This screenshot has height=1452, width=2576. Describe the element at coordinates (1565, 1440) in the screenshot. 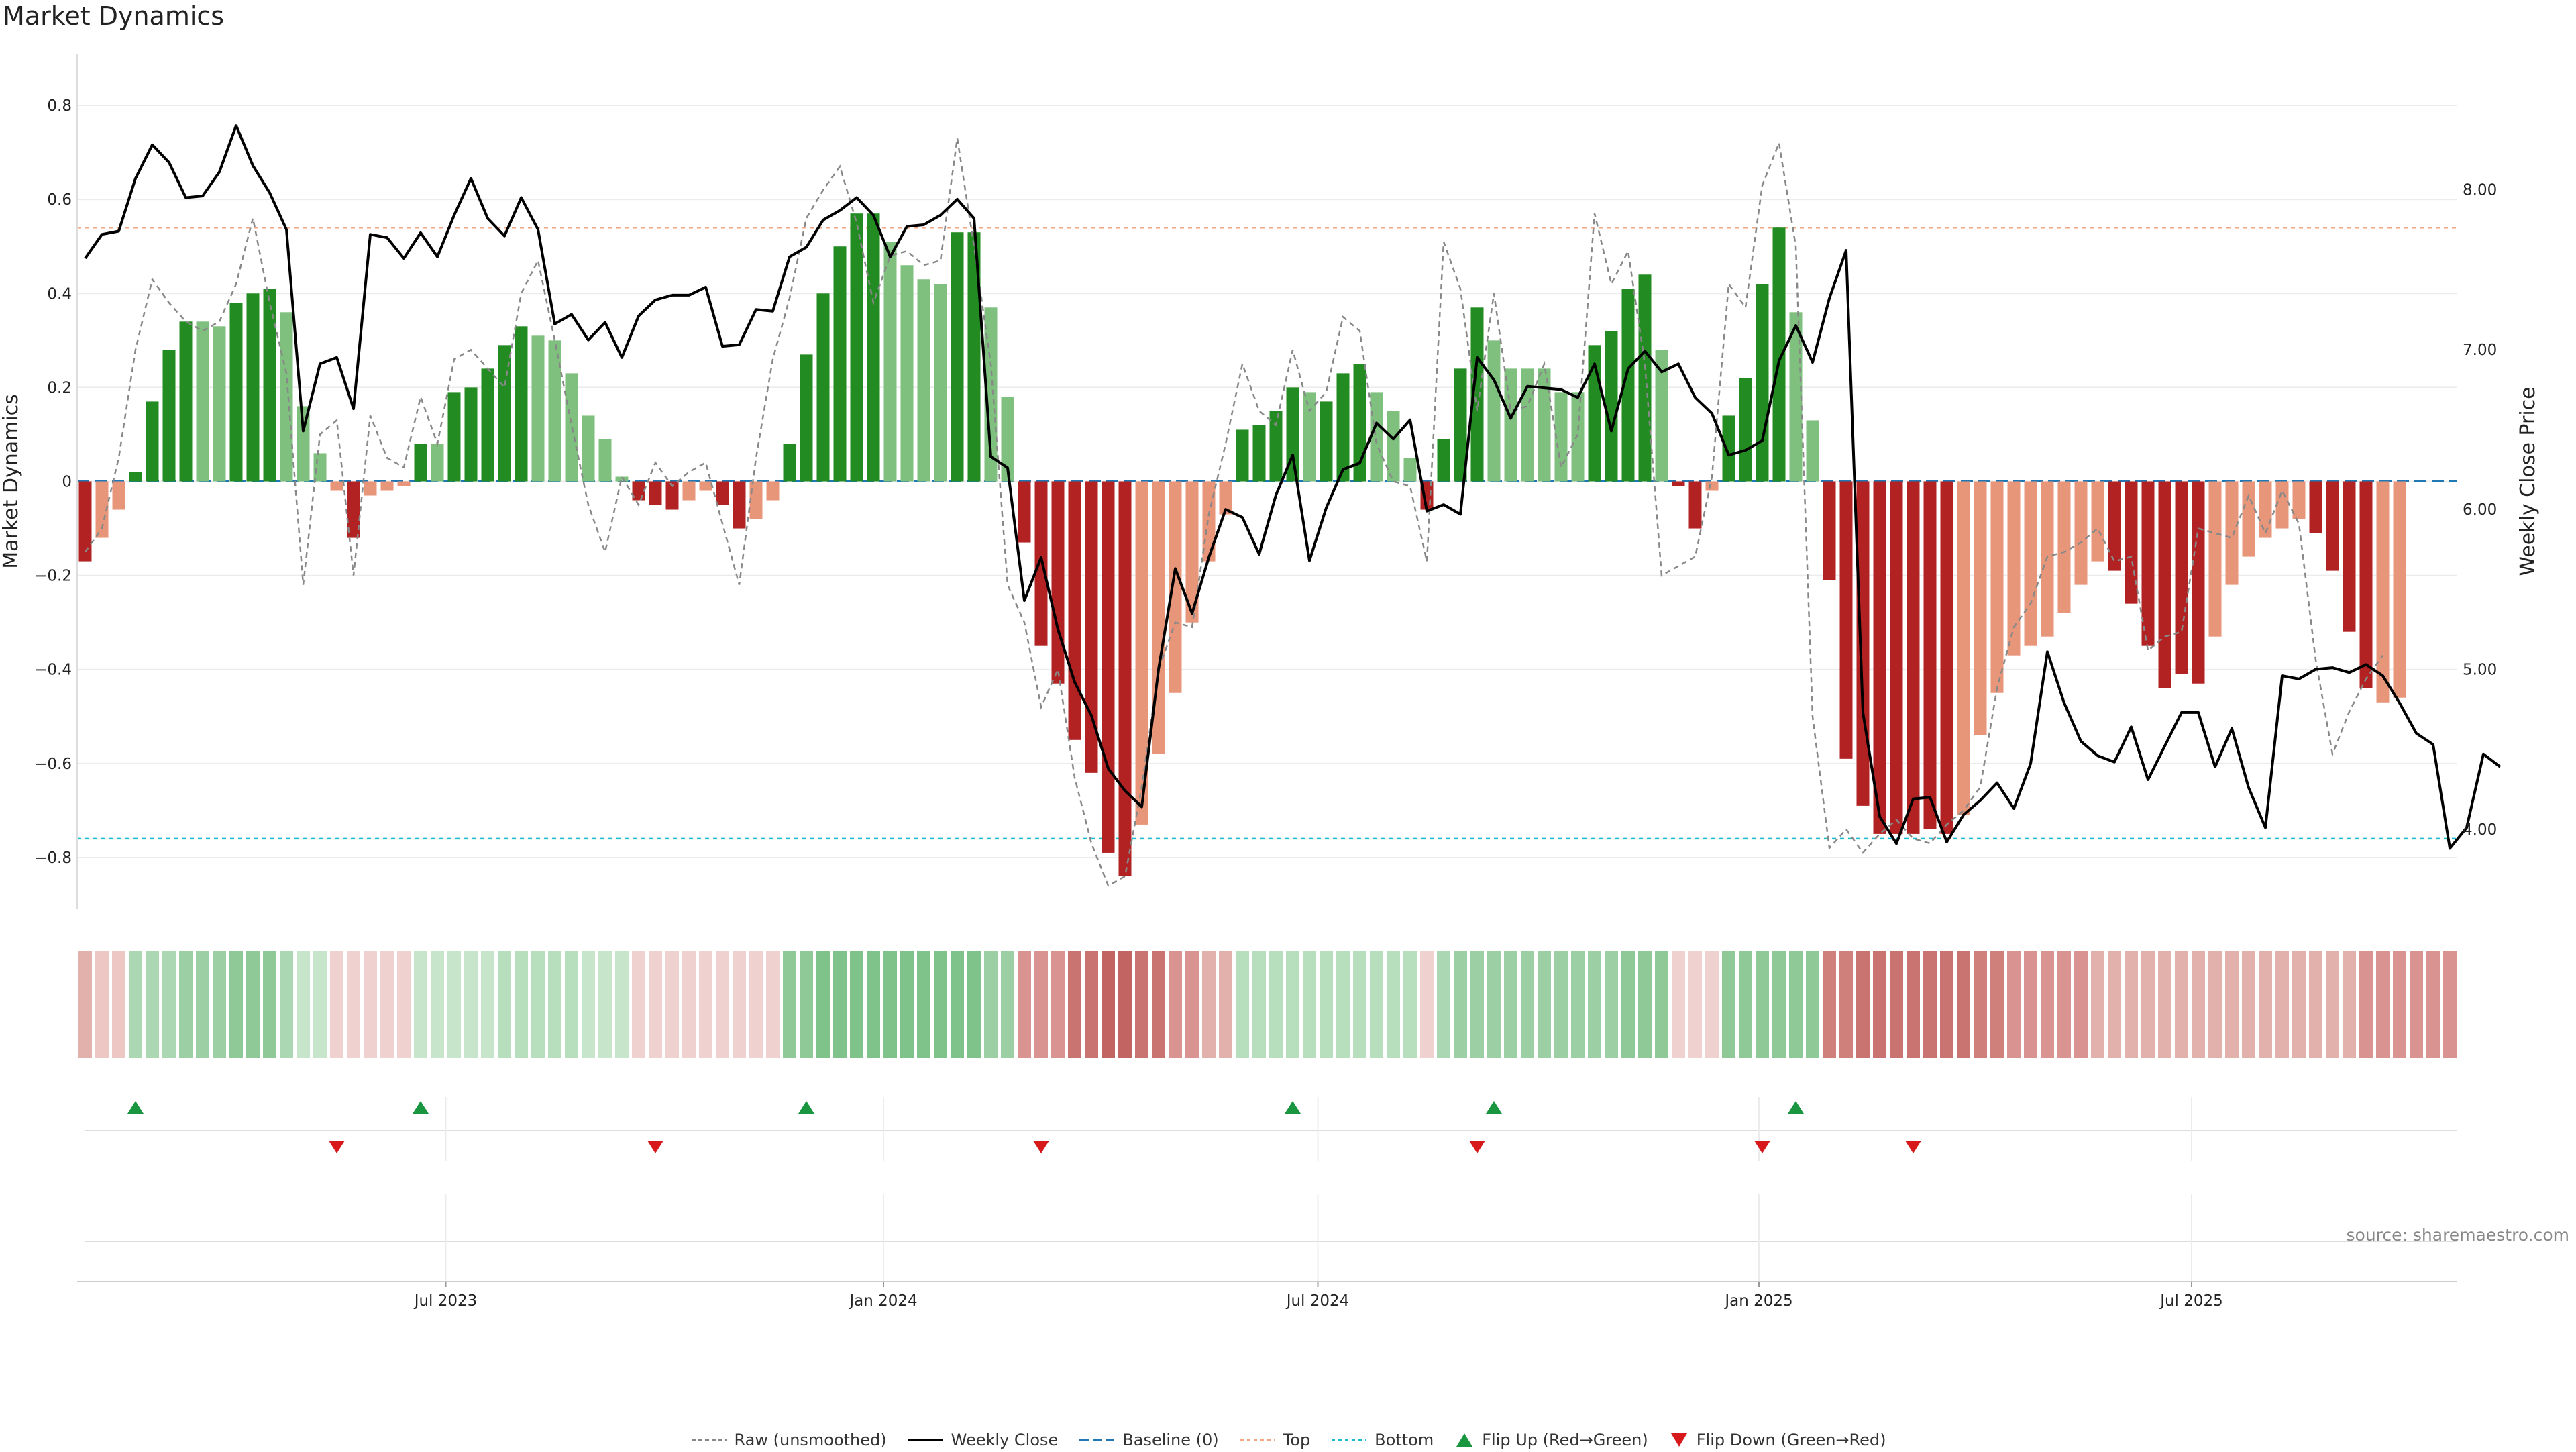

I see `legend-label: Flip Up (Red→Green)` at that location.